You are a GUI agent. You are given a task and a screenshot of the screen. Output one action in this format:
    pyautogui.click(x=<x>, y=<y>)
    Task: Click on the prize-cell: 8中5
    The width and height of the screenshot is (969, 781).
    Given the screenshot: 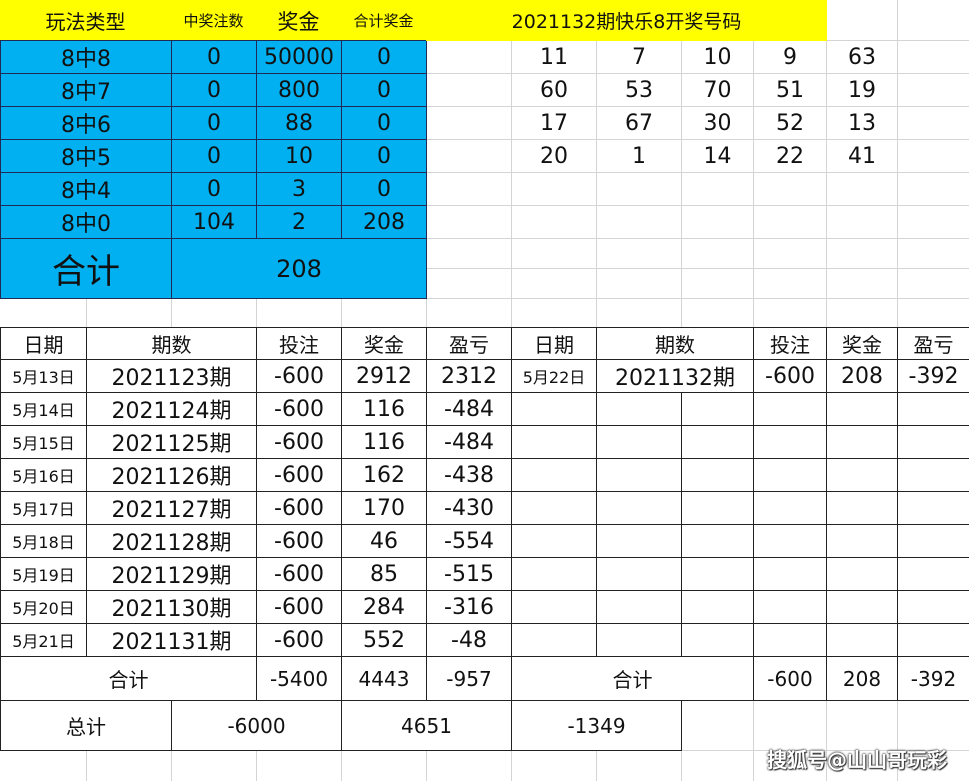 What is the action you would take?
    pyautogui.click(x=86, y=156)
    